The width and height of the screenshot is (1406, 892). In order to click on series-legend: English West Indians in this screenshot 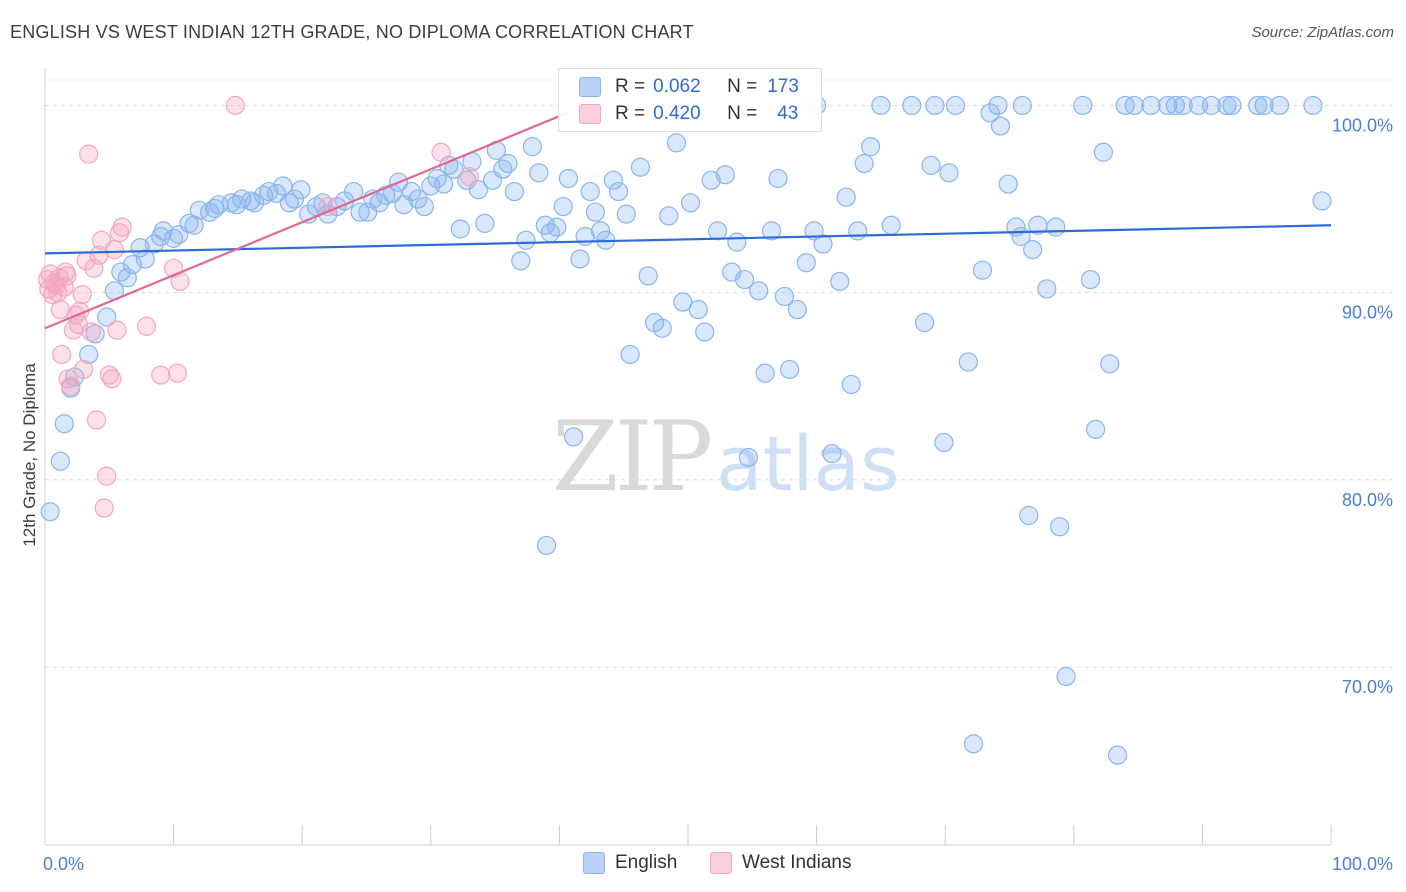, I will do `click(703, 865)`.